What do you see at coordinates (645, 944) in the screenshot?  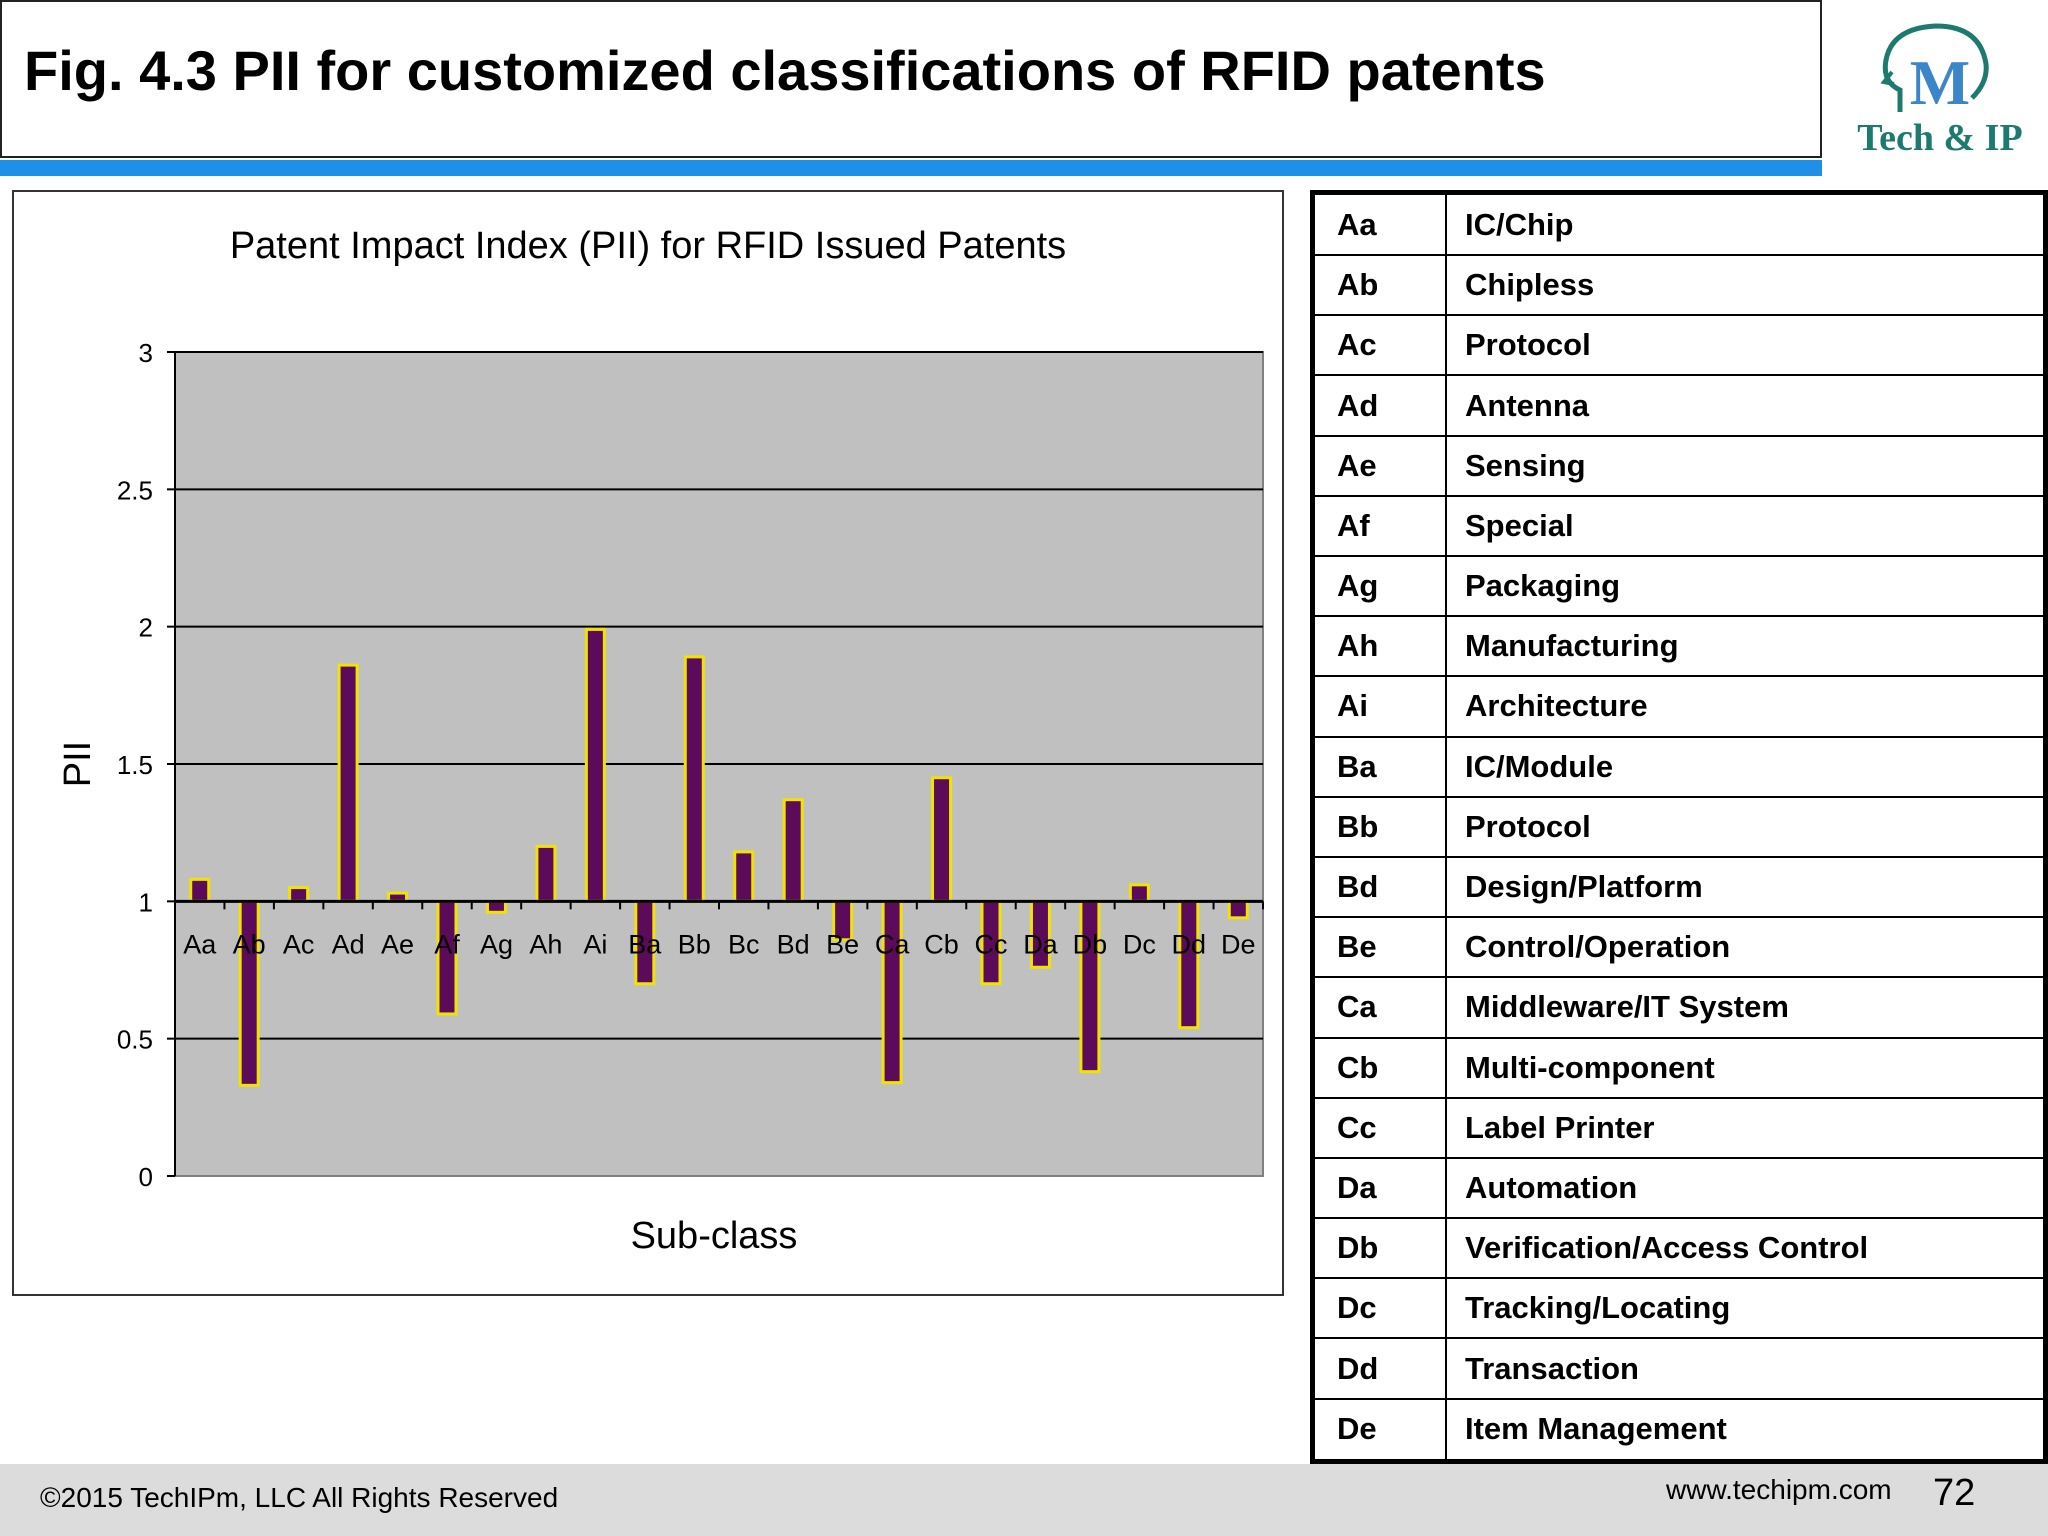 I see `x-tick-label: Ba` at bounding box center [645, 944].